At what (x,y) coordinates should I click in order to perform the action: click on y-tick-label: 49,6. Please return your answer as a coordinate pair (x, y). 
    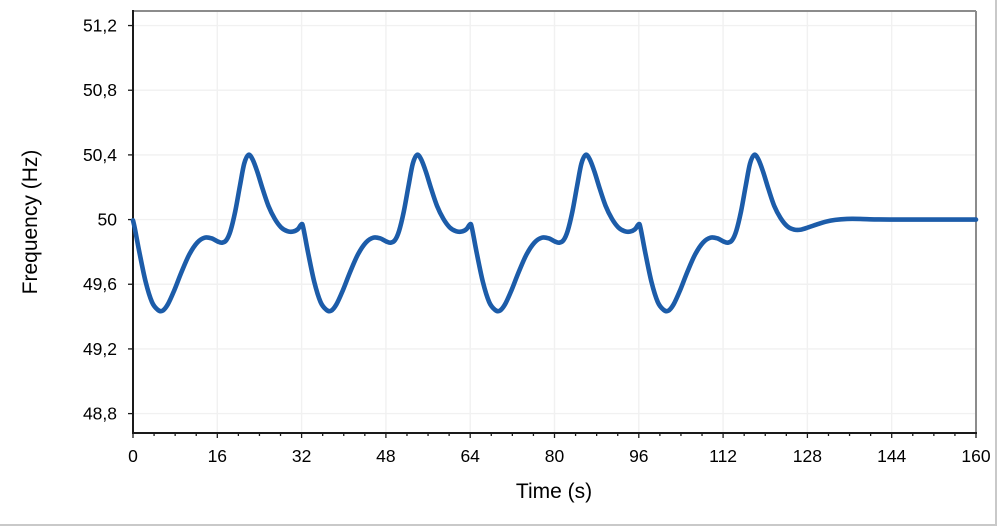
    Looking at the image, I should click on (100, 284).